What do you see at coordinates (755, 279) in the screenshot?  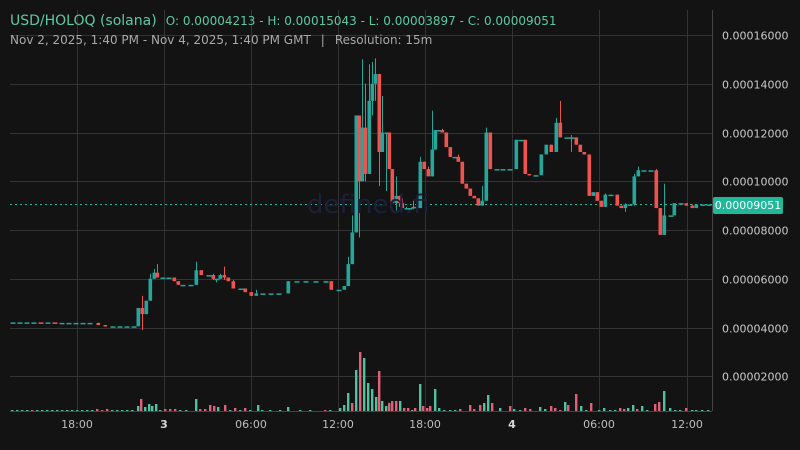 I see `y-tick-label: 0.00006000` at bounding box center [755, 279].